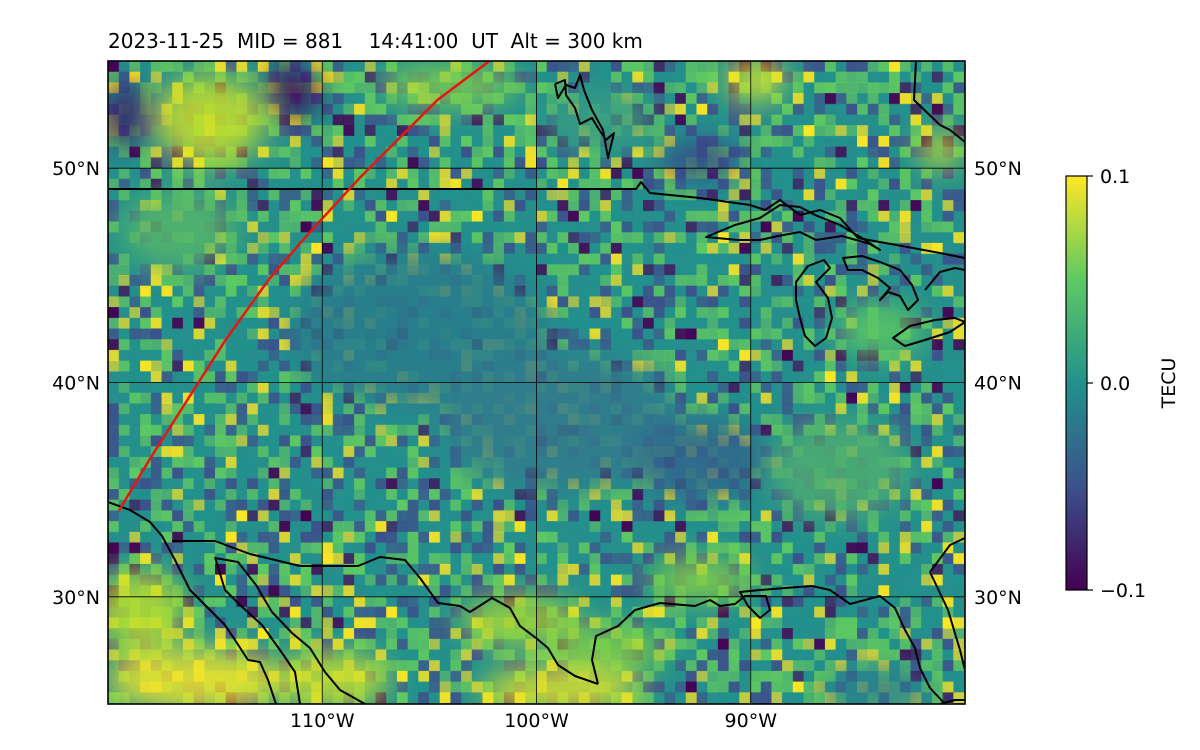 The width and height of the screenshot is (1200, 750). Describe the element at coordinates (1115, 384) in the screenshot. I see `colorbar-tick-label-zero: 0.0` at that location.